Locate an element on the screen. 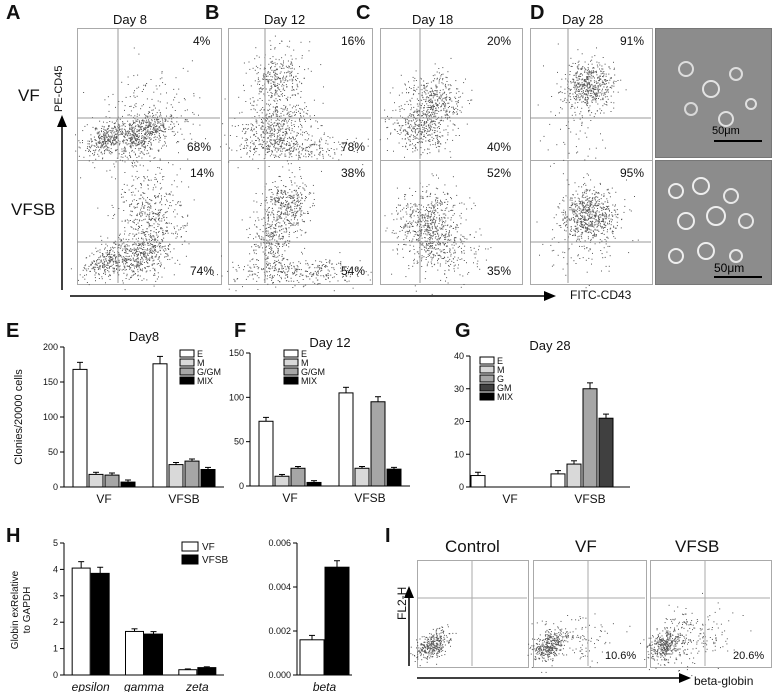 This screenshot has width=777, height=692. chart-f-cat-0: VF is located at coordinates (289, 498).